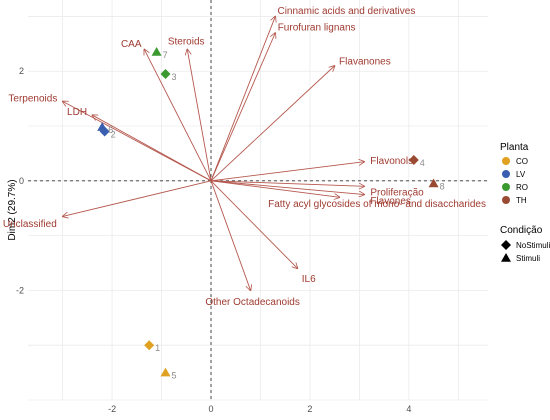  I want to click on x-tick-label: -2, so click(112, 409).